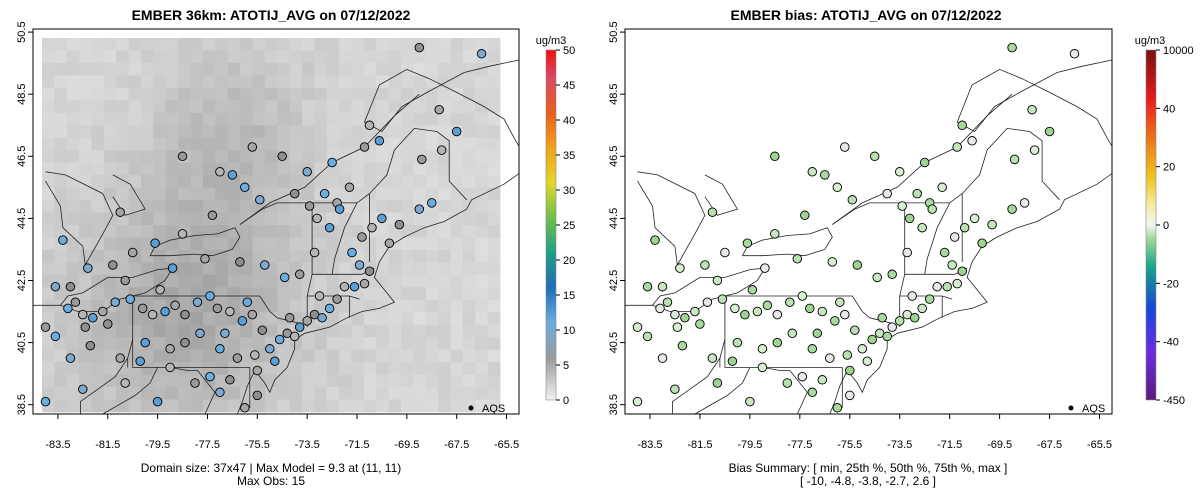 The height and width of the screenshot is (502, 1200). I want to click on left-chart-title: EMBER 36km: ATOTIJ_AVG on 07/12/2022, so click(271, 15).